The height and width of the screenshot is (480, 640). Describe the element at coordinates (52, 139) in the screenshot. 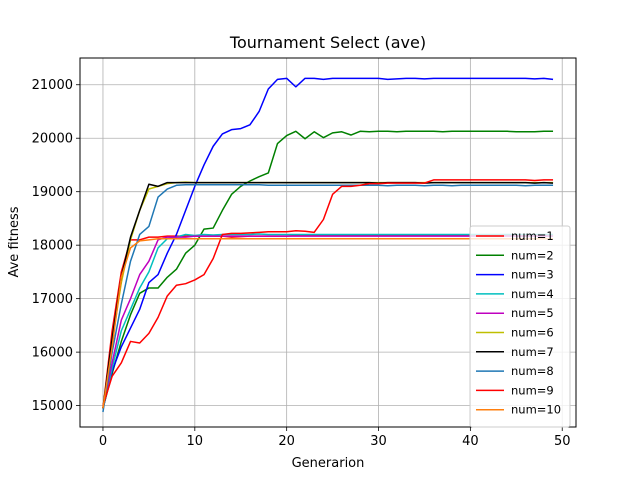

I see `y-tick-label: 20000` at that location.